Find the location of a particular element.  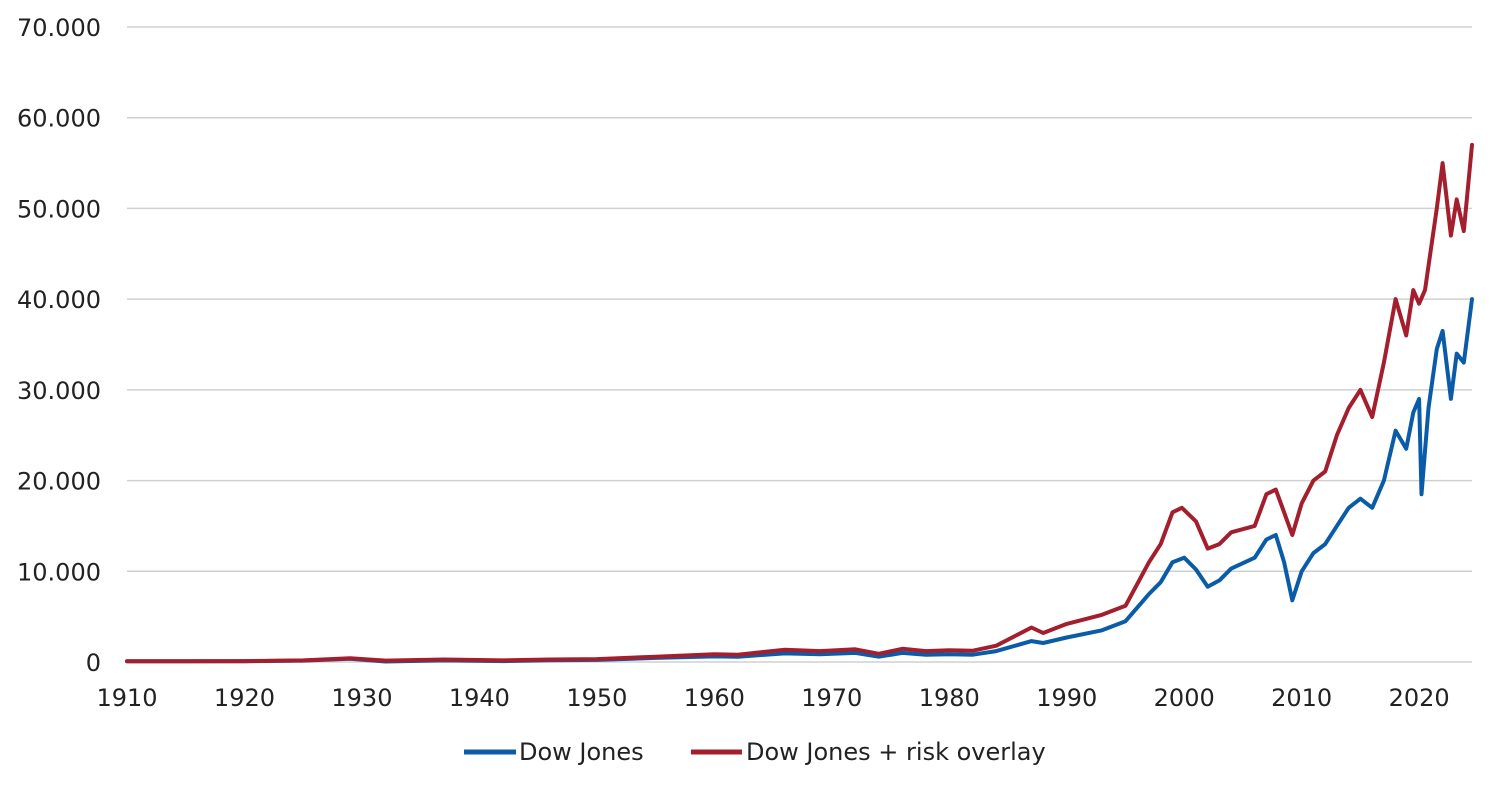

legend: Dow Jones Dow Jones + risk overlay is located at coordinates (755, 752).